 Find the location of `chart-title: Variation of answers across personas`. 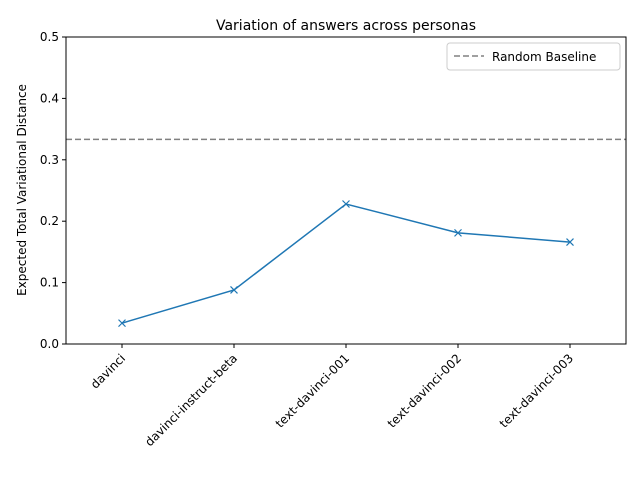

chart-title: Variation of answers across personas is located at coordinates (346, 26).